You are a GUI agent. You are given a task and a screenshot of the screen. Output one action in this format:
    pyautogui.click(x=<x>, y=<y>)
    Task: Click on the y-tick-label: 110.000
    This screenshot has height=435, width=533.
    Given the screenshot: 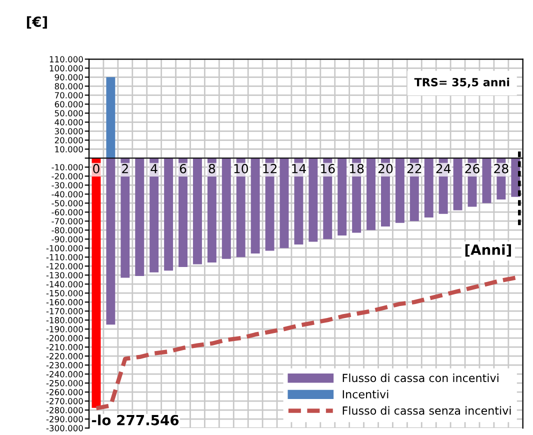 What is the action you would take?
    pyautogui.click(x=66, y=59)
    